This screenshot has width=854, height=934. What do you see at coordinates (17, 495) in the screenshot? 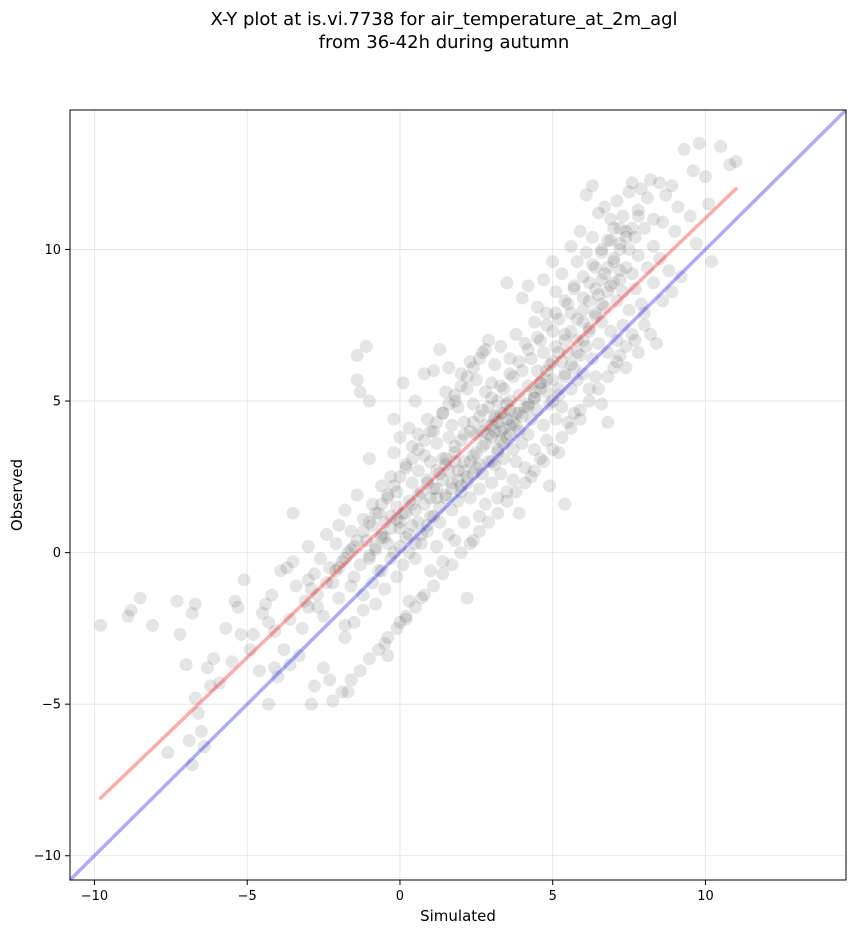
I see `y-axis-label: Observed` at bounding box center [17, 495].